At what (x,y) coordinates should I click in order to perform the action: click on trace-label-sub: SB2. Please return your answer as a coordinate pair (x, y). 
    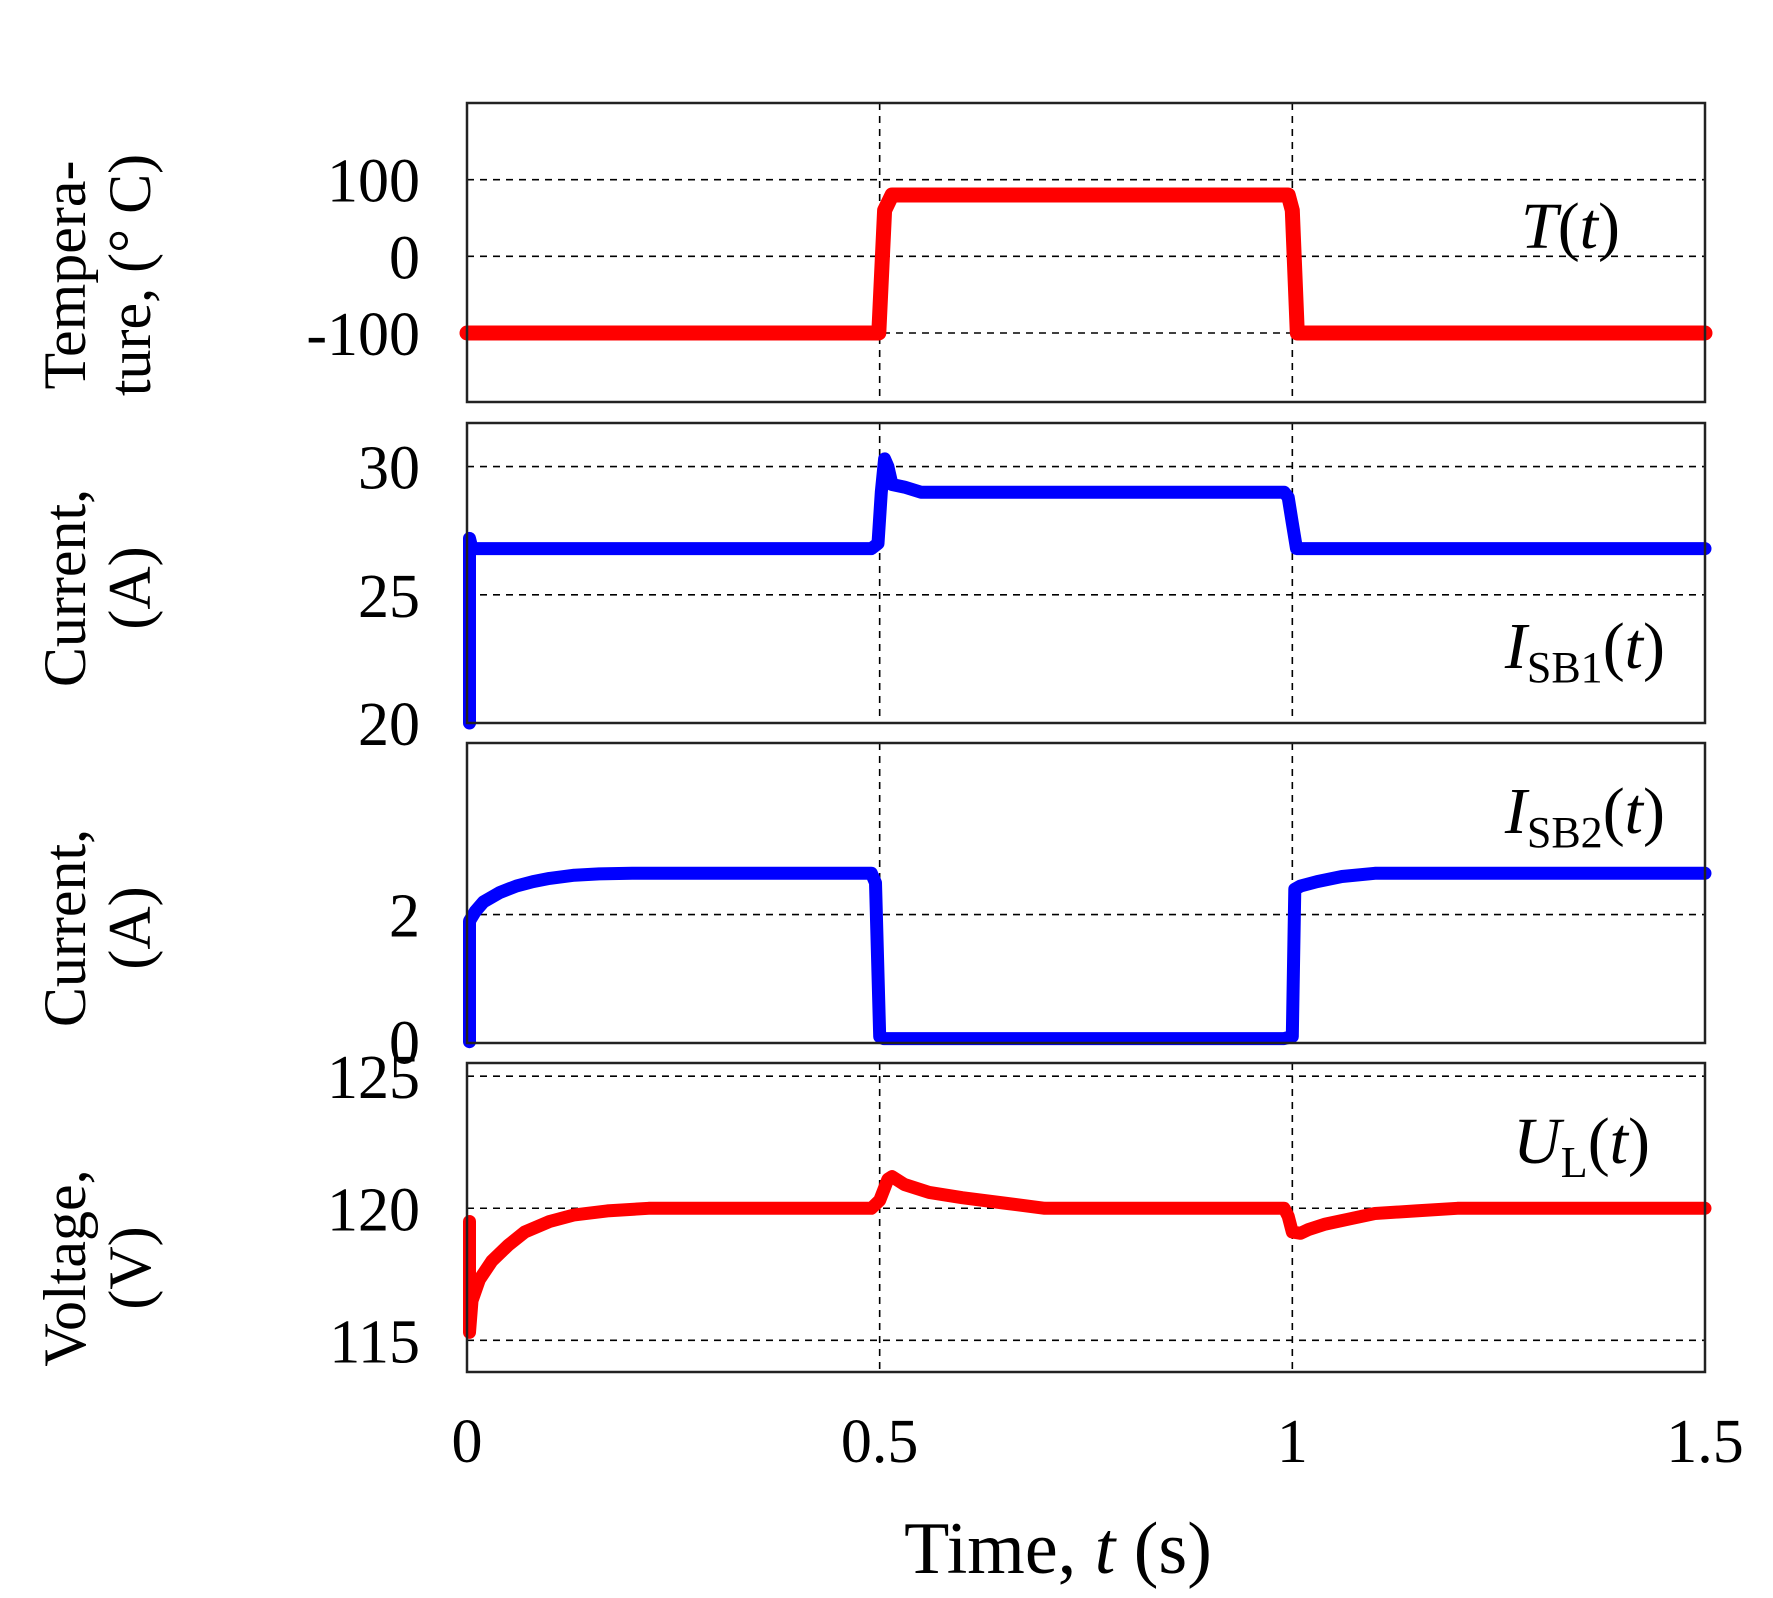
    Looking at the image, I should click on (1565, 832).